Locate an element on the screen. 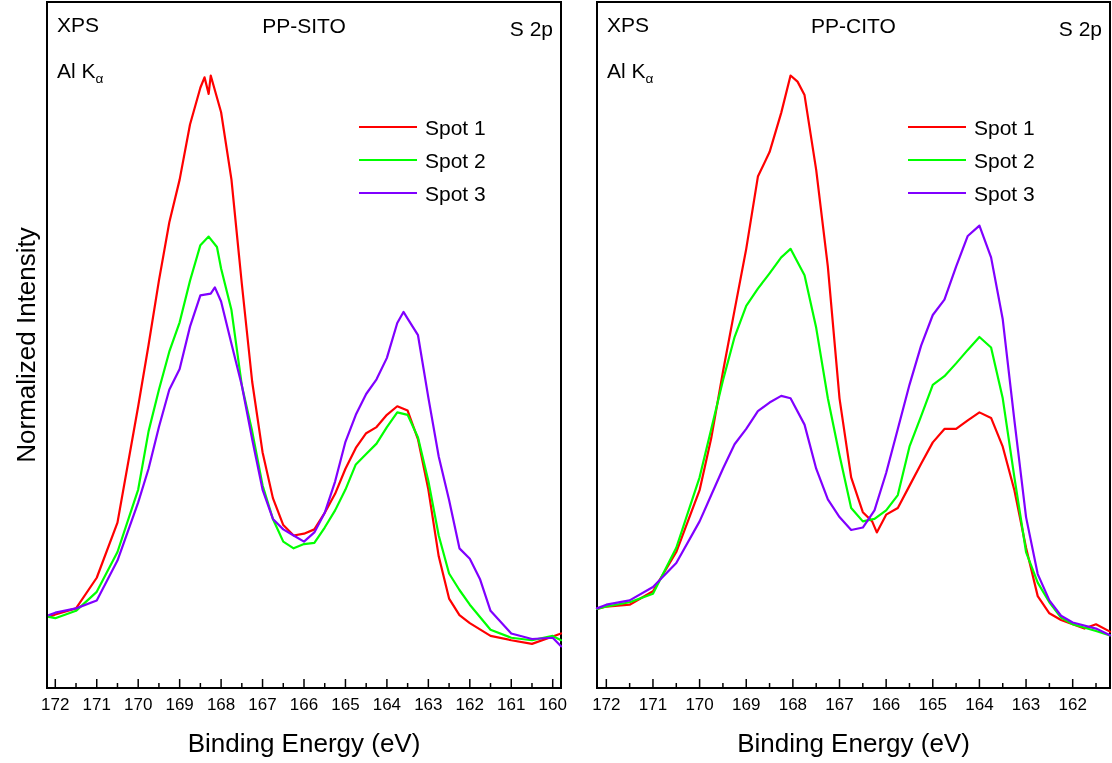  chart-title: PP-CITO is located at coordinates (853, 25).